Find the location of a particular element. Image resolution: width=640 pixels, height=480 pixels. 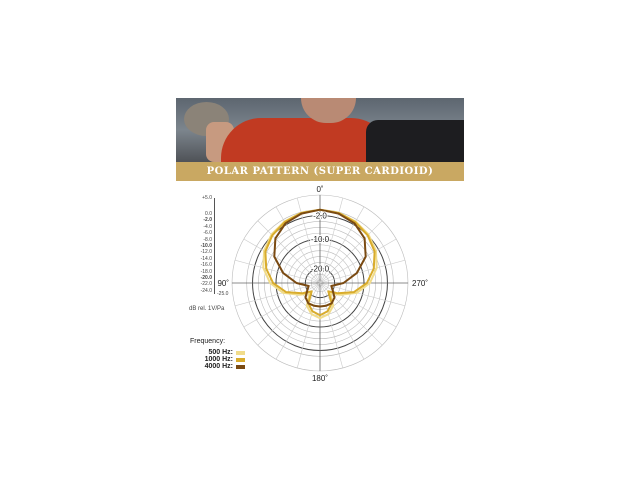

angle-label-270: 270˚ is located at coordinates (420, 283).